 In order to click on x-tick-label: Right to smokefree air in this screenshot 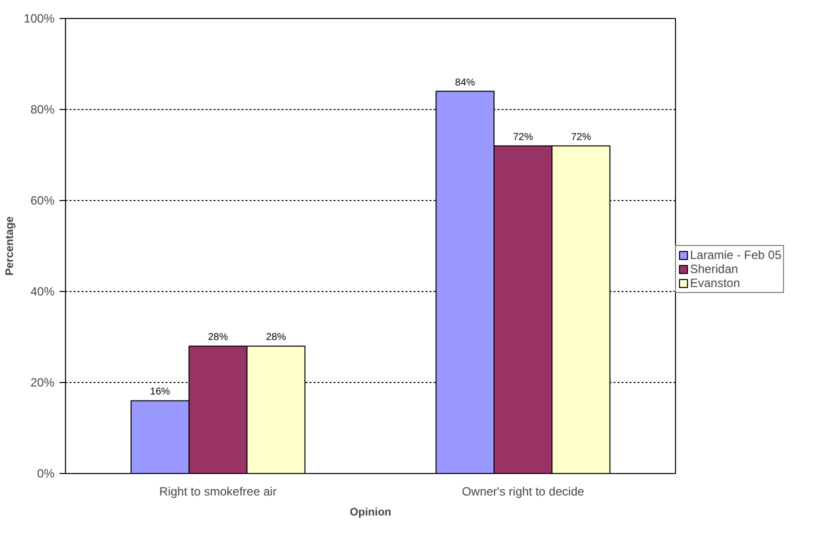, I will do `click(218, 491)`.